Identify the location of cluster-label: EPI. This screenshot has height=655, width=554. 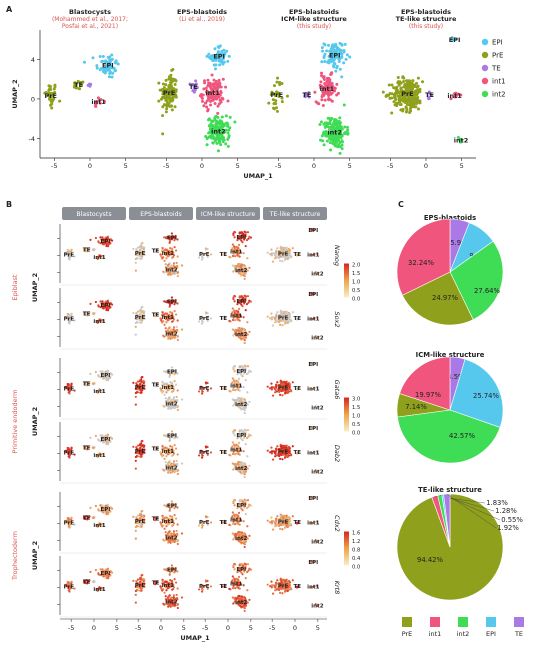
(106, 510).